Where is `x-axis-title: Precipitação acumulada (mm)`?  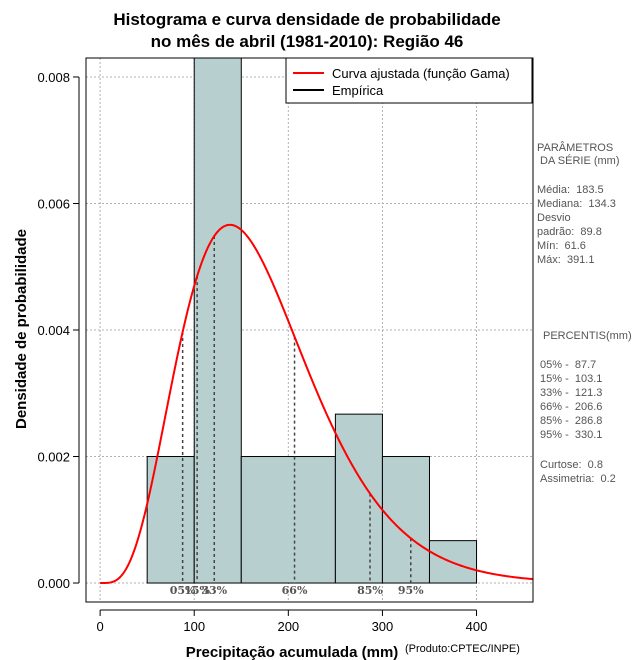 x-axis-title: Precipitação acumulada (mm) is located at coordinates (292, 652).